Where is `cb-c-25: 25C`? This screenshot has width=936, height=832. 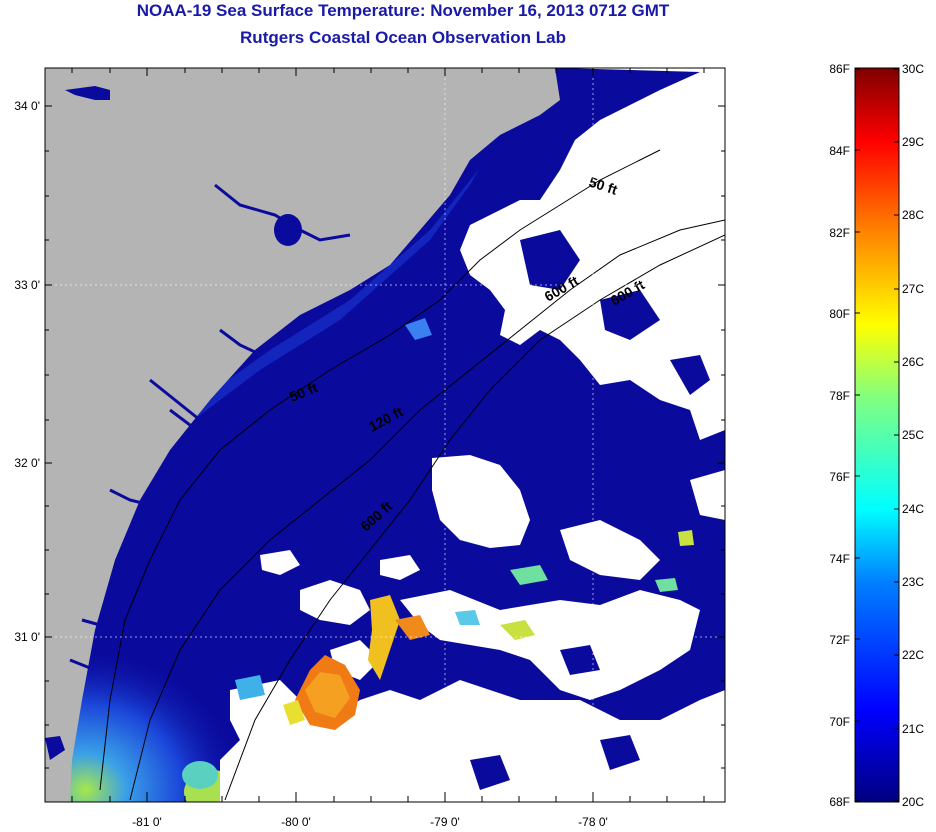 cb-c-25: 25C is located at coordinates (913, 435).